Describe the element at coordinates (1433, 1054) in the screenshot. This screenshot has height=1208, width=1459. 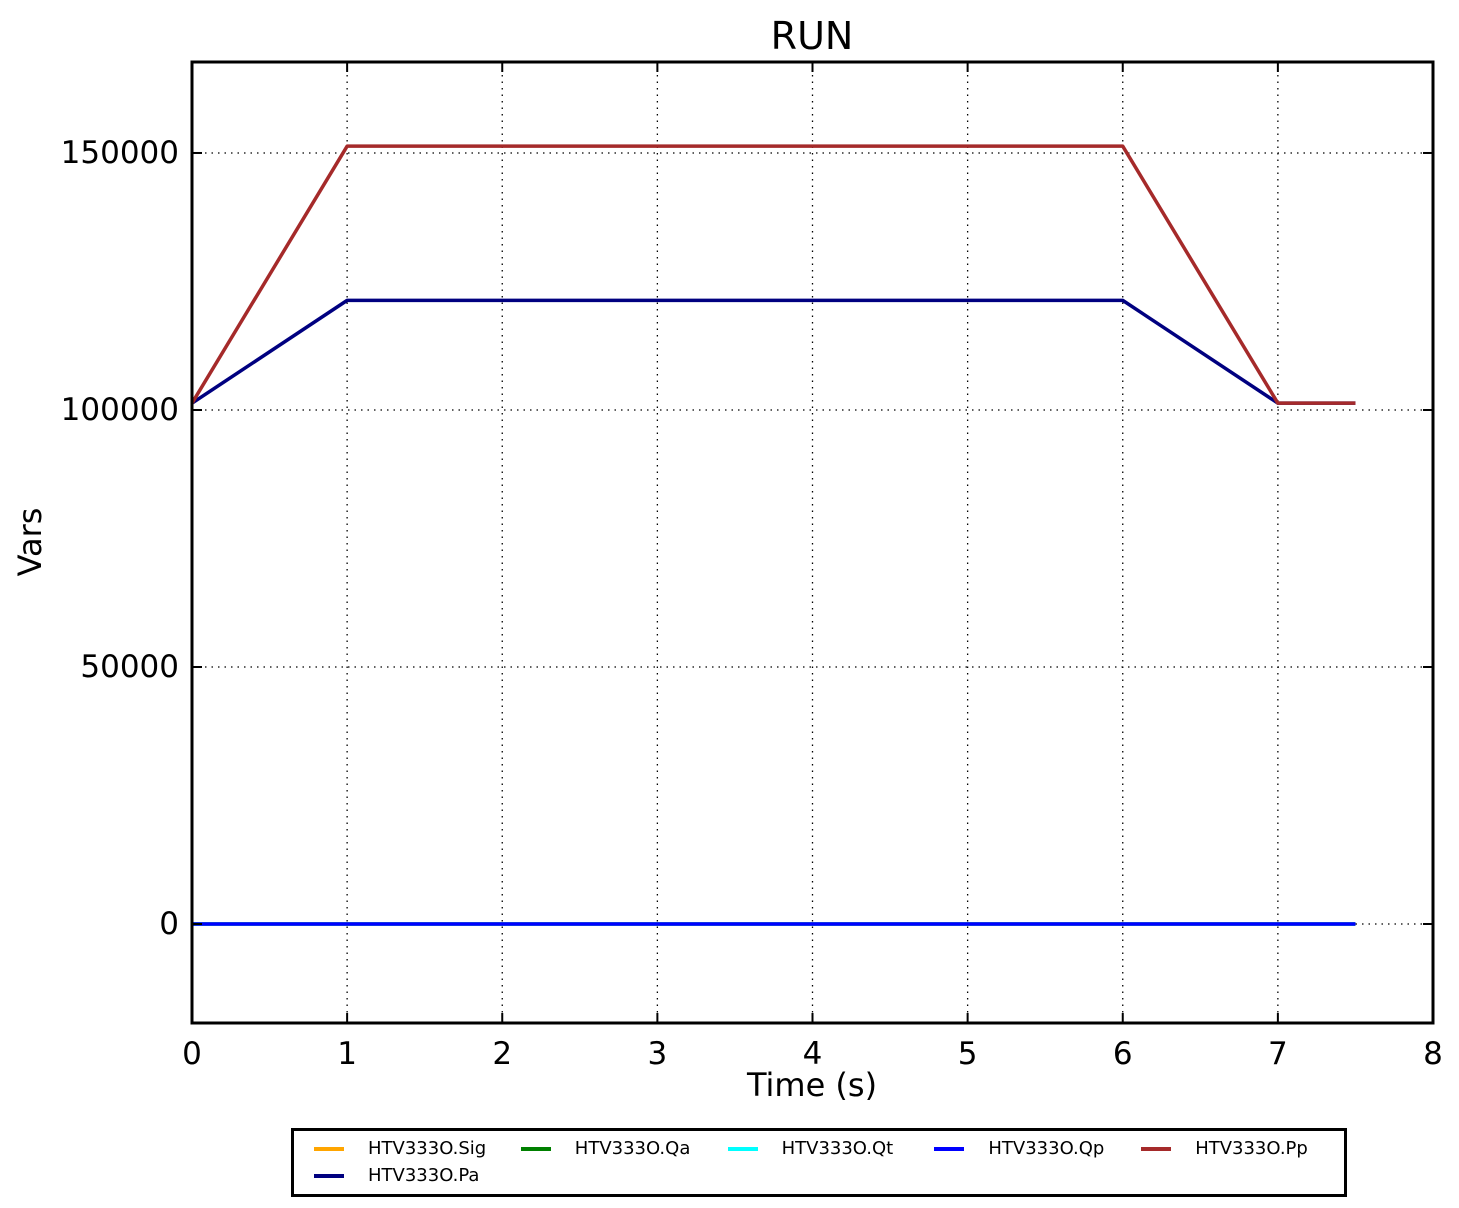
I see `x-tick-label: 8` at that location.